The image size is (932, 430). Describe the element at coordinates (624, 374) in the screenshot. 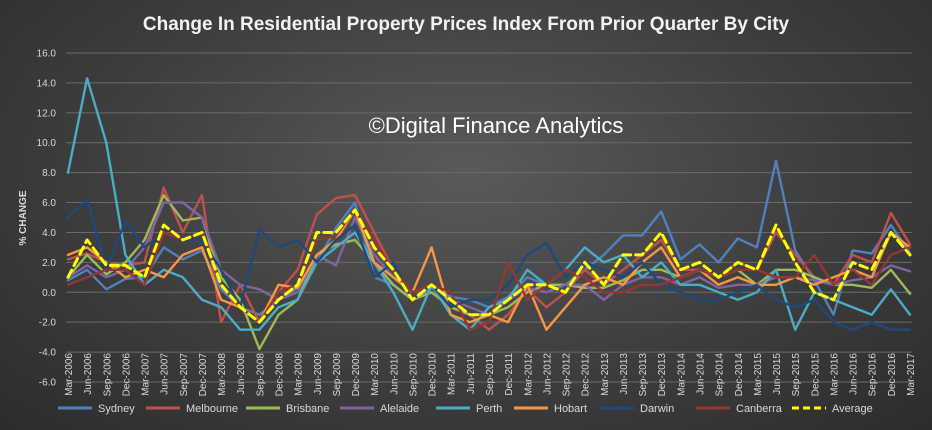

I see `x-tick-label: Jun-2013` at that location.